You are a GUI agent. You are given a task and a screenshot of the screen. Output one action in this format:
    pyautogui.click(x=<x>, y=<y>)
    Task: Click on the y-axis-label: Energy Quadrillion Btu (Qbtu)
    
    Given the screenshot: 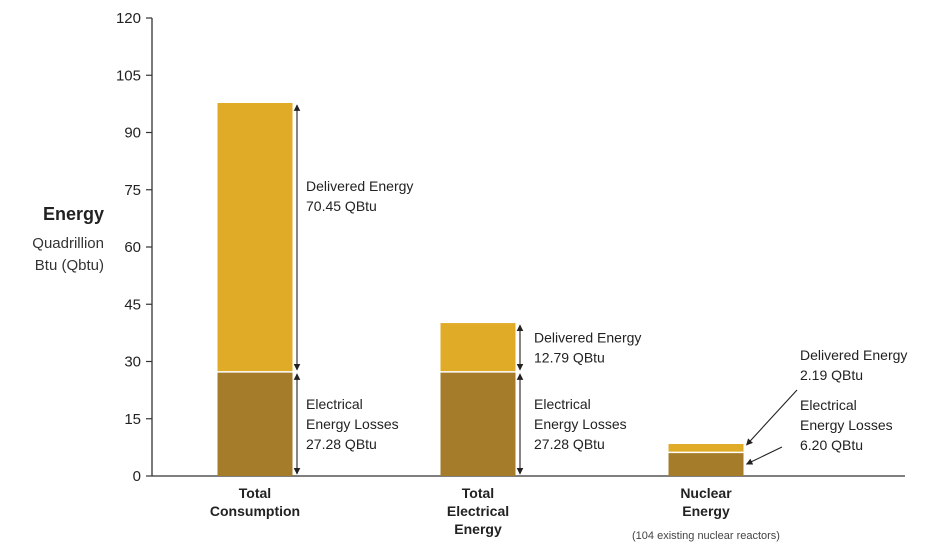 What is the action you would take?
    pyautogui.click(x=68, y=239)
    